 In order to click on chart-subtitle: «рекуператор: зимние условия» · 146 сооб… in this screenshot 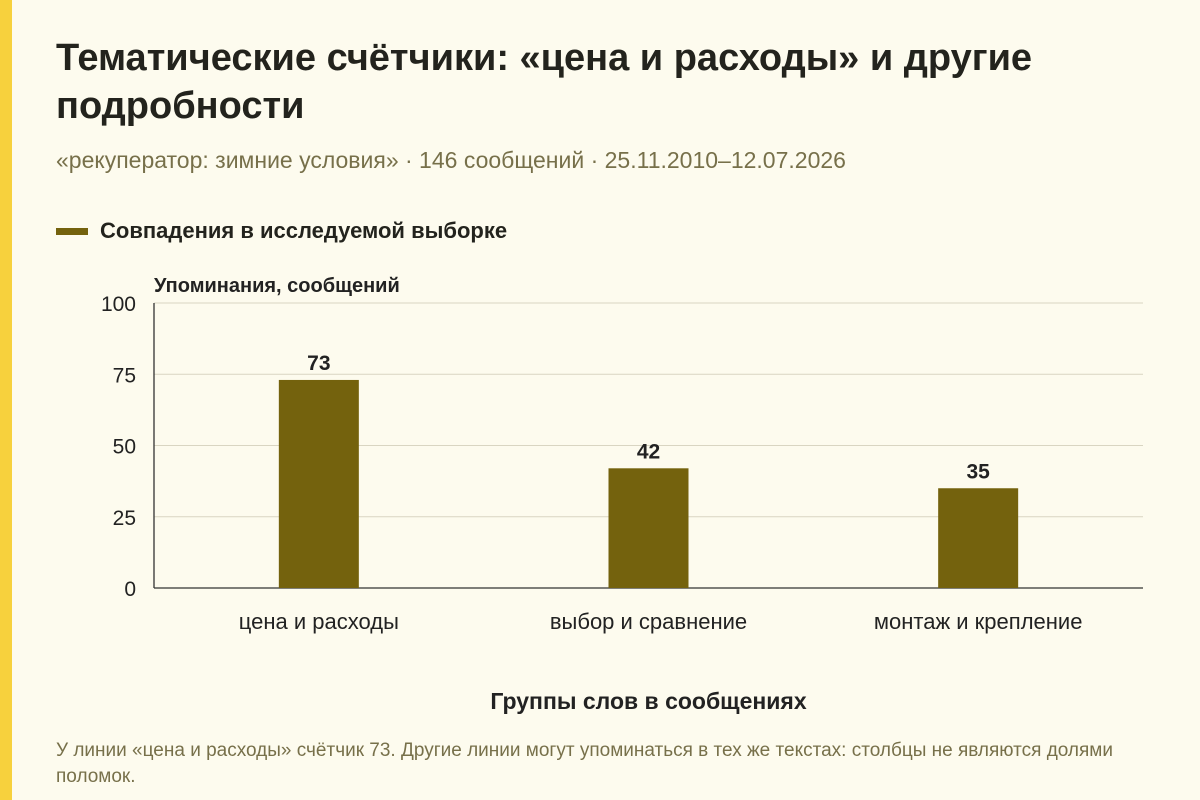, I will do `click(451, 160)`.